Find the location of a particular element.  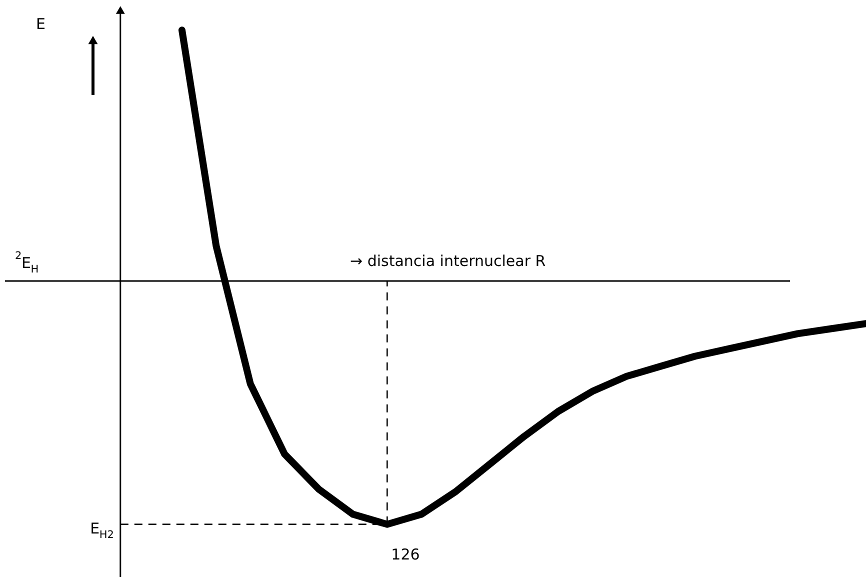

annotation: 126 is located at coordinates (405, 554).